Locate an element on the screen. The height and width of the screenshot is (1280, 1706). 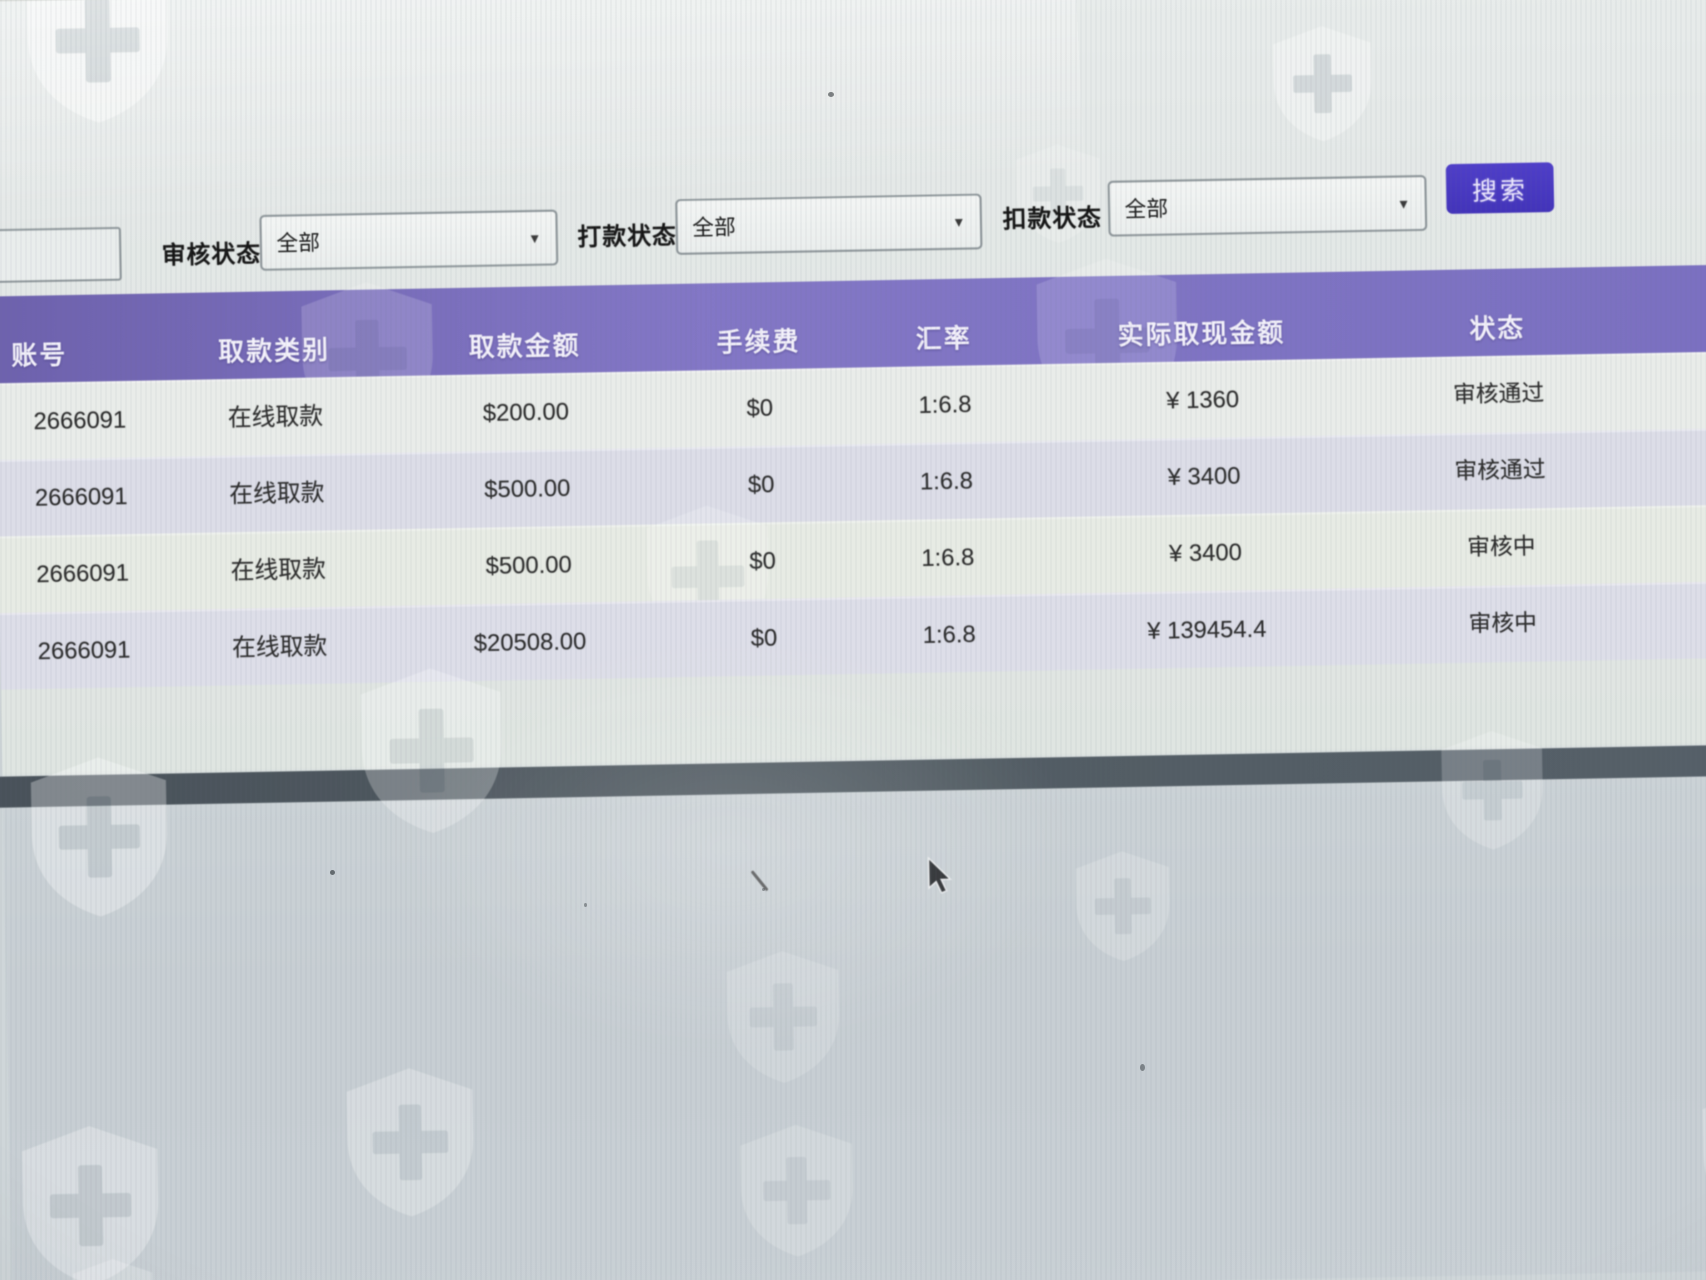
column-header-account: 账号 is located at coordinates (39, 355).